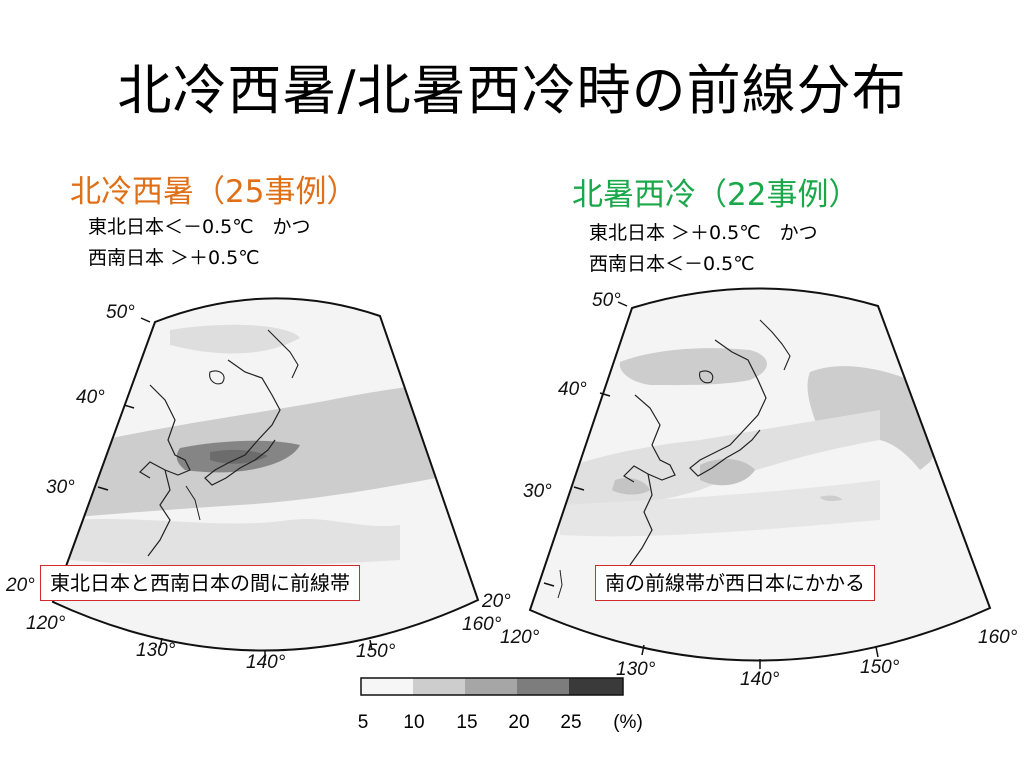 The width and height of the screenshot is (1024, 768). Describe the element at coordinates (716, 195) in the screenshot. I see `right-panel-heading: 北暑西冷（22事例）` at that location.